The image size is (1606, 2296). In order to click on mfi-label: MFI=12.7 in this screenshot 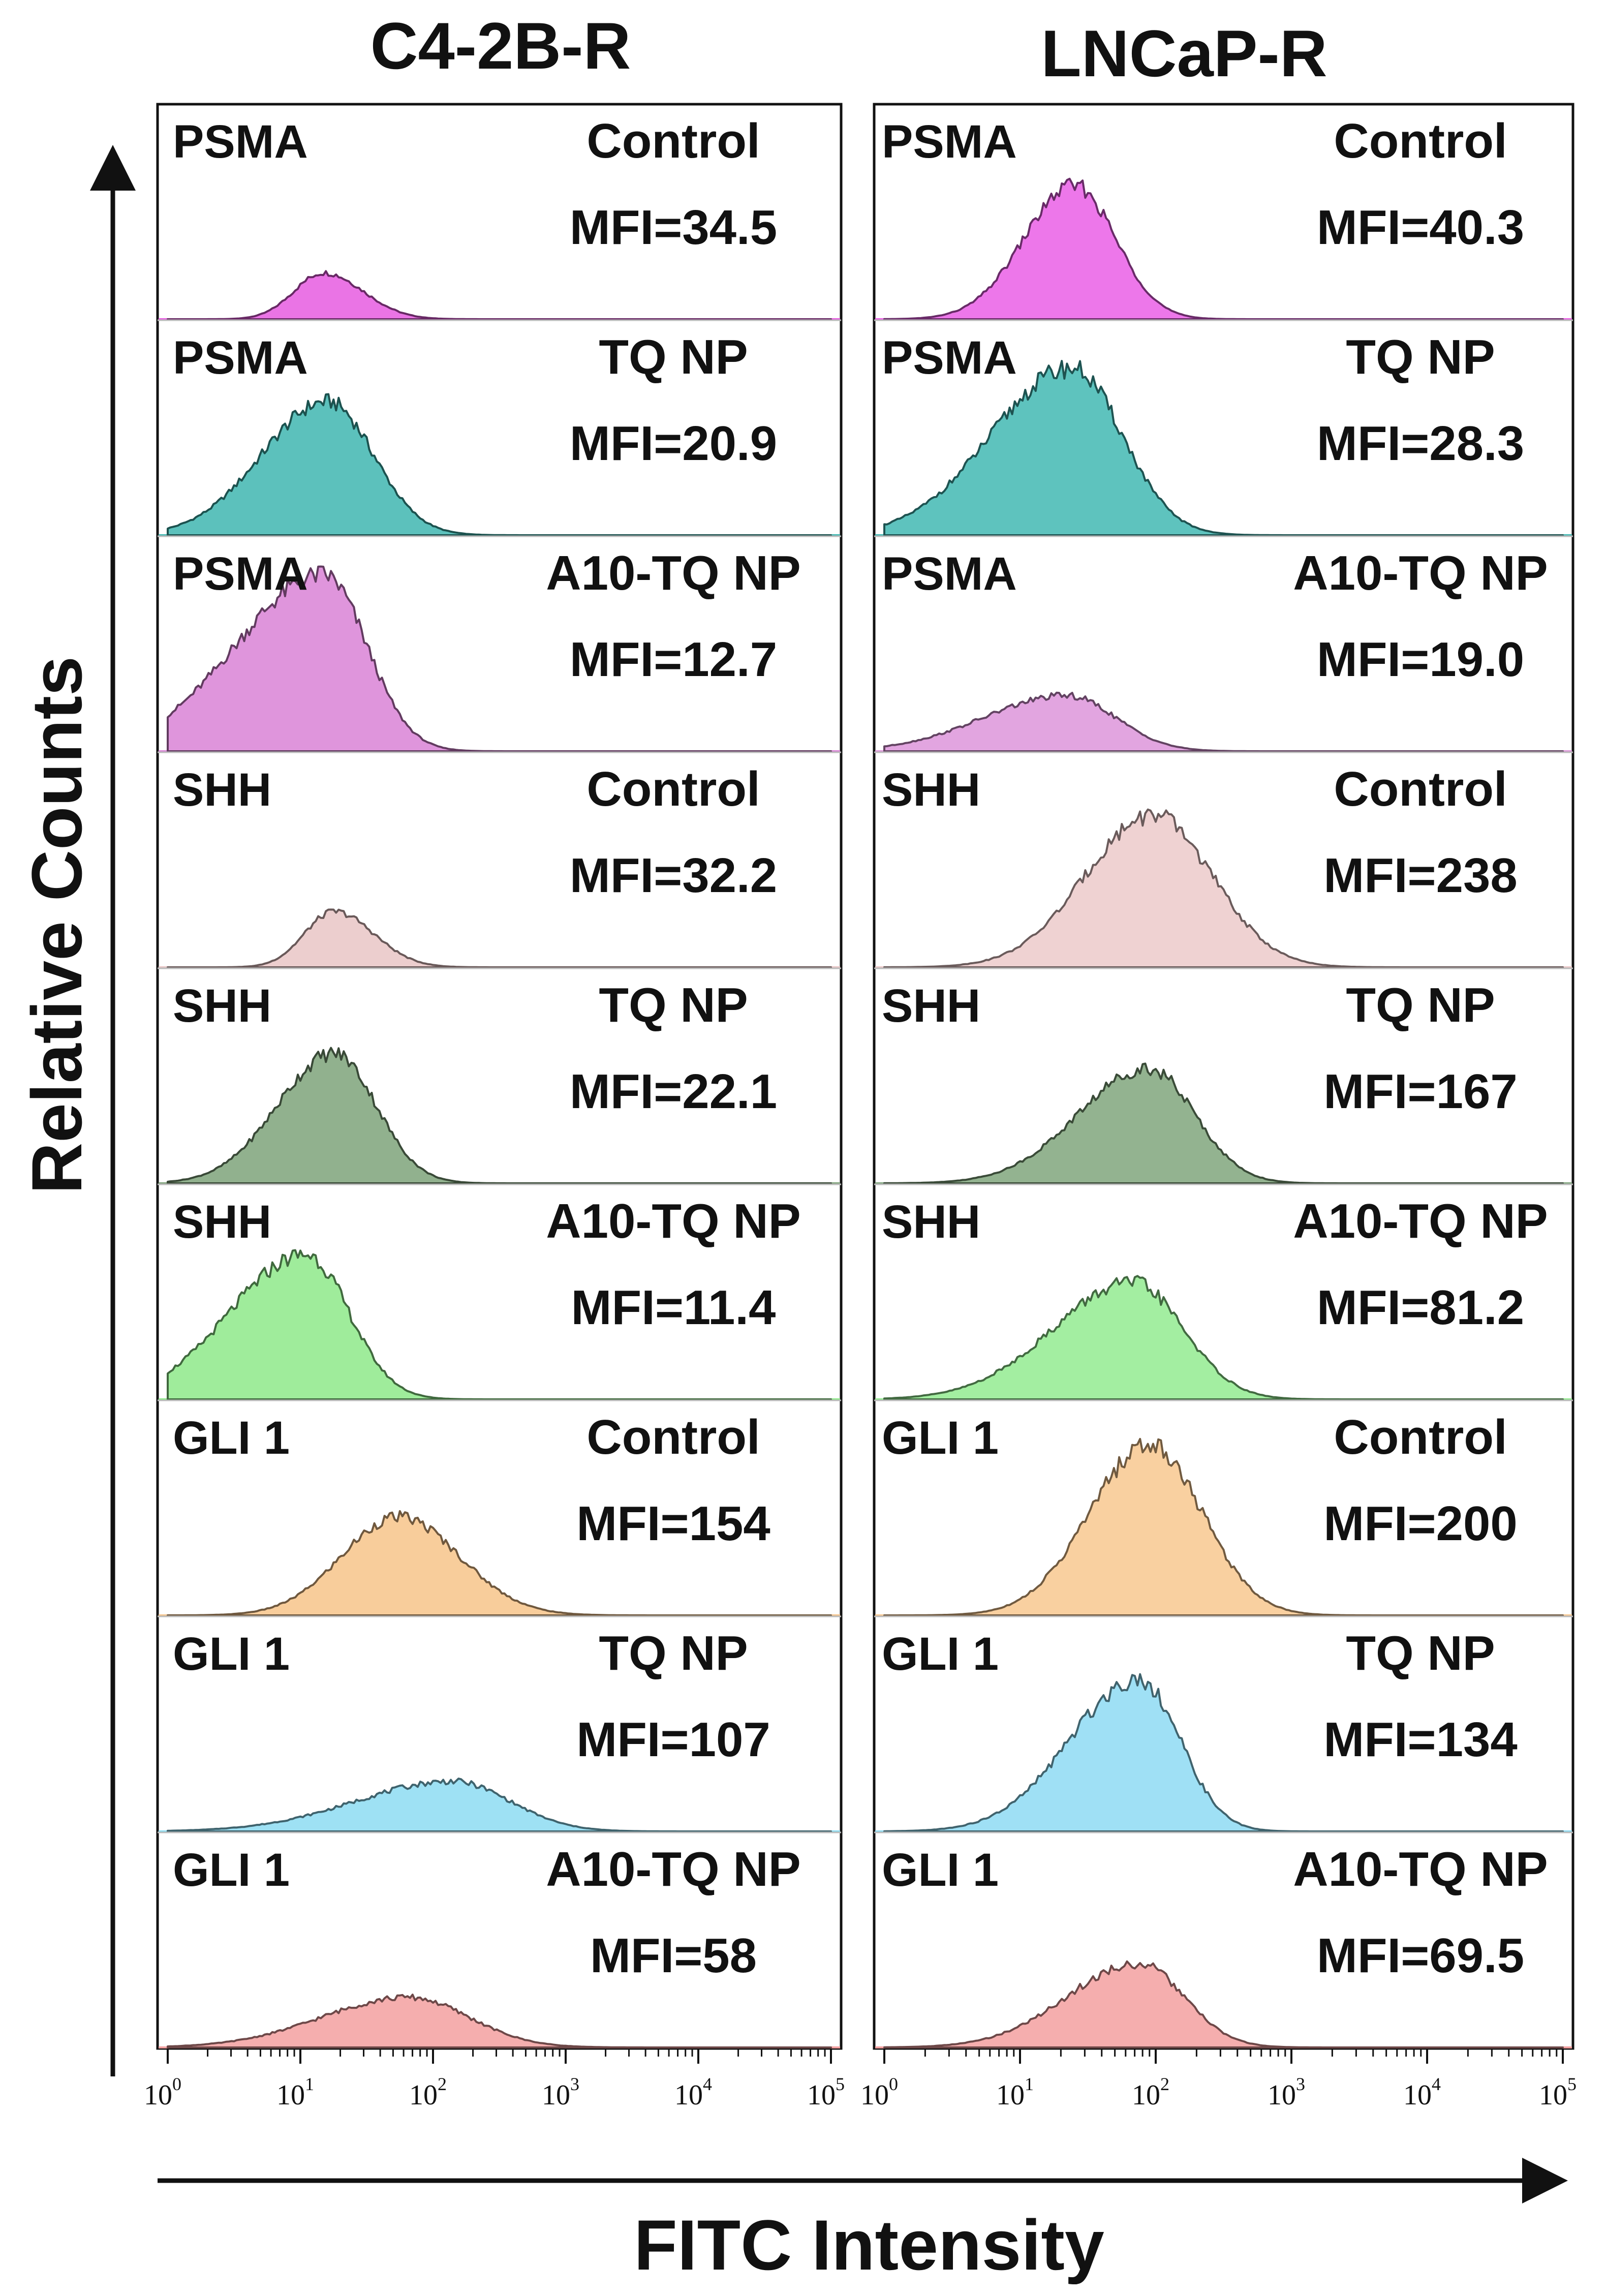, I will do `click(674, 659)`.